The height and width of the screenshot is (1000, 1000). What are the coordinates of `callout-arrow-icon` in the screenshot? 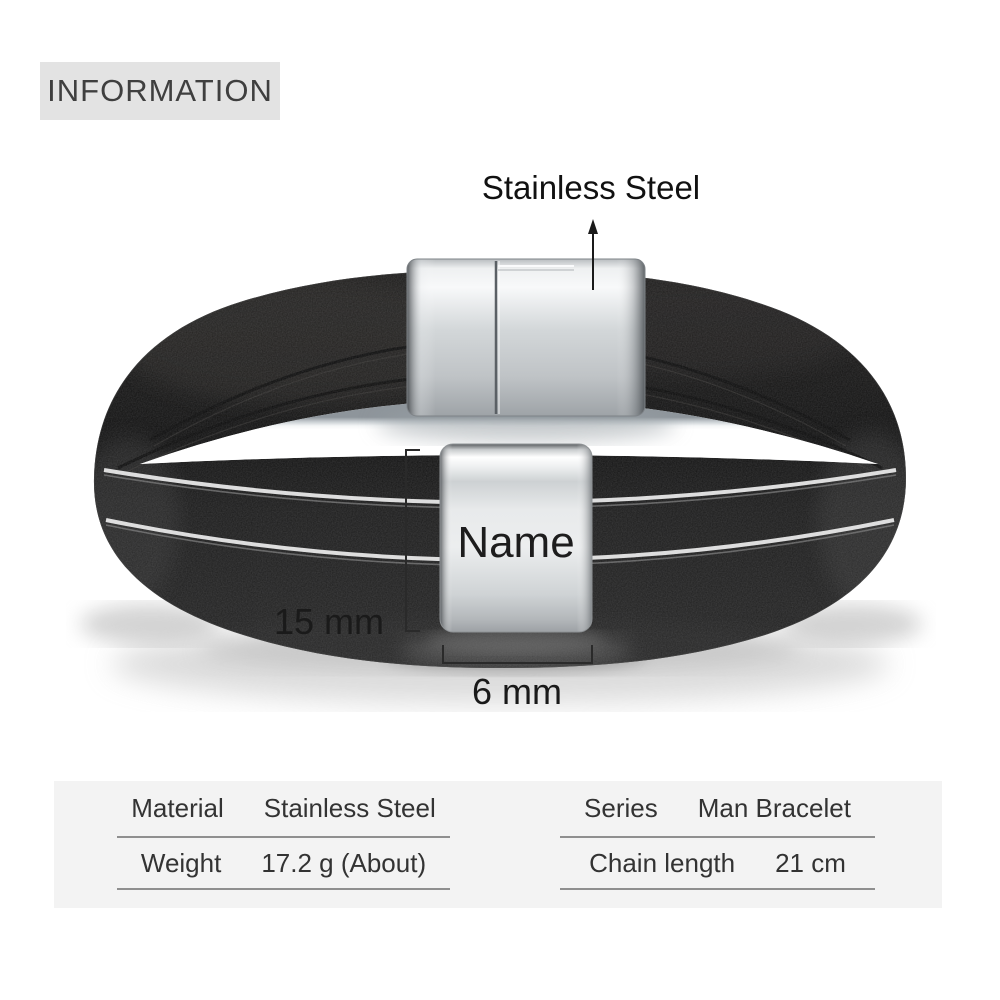 It's located at (593, 254).